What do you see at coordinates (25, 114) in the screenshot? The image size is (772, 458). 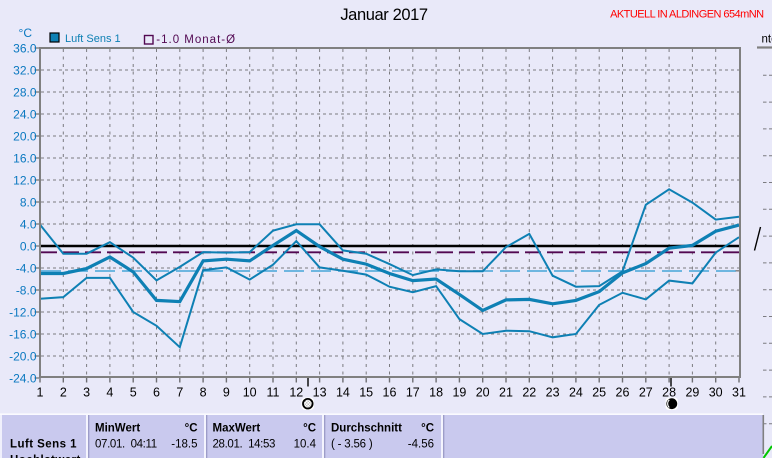 I see `svg-text: 24.0` at bounding box center [25, 114].